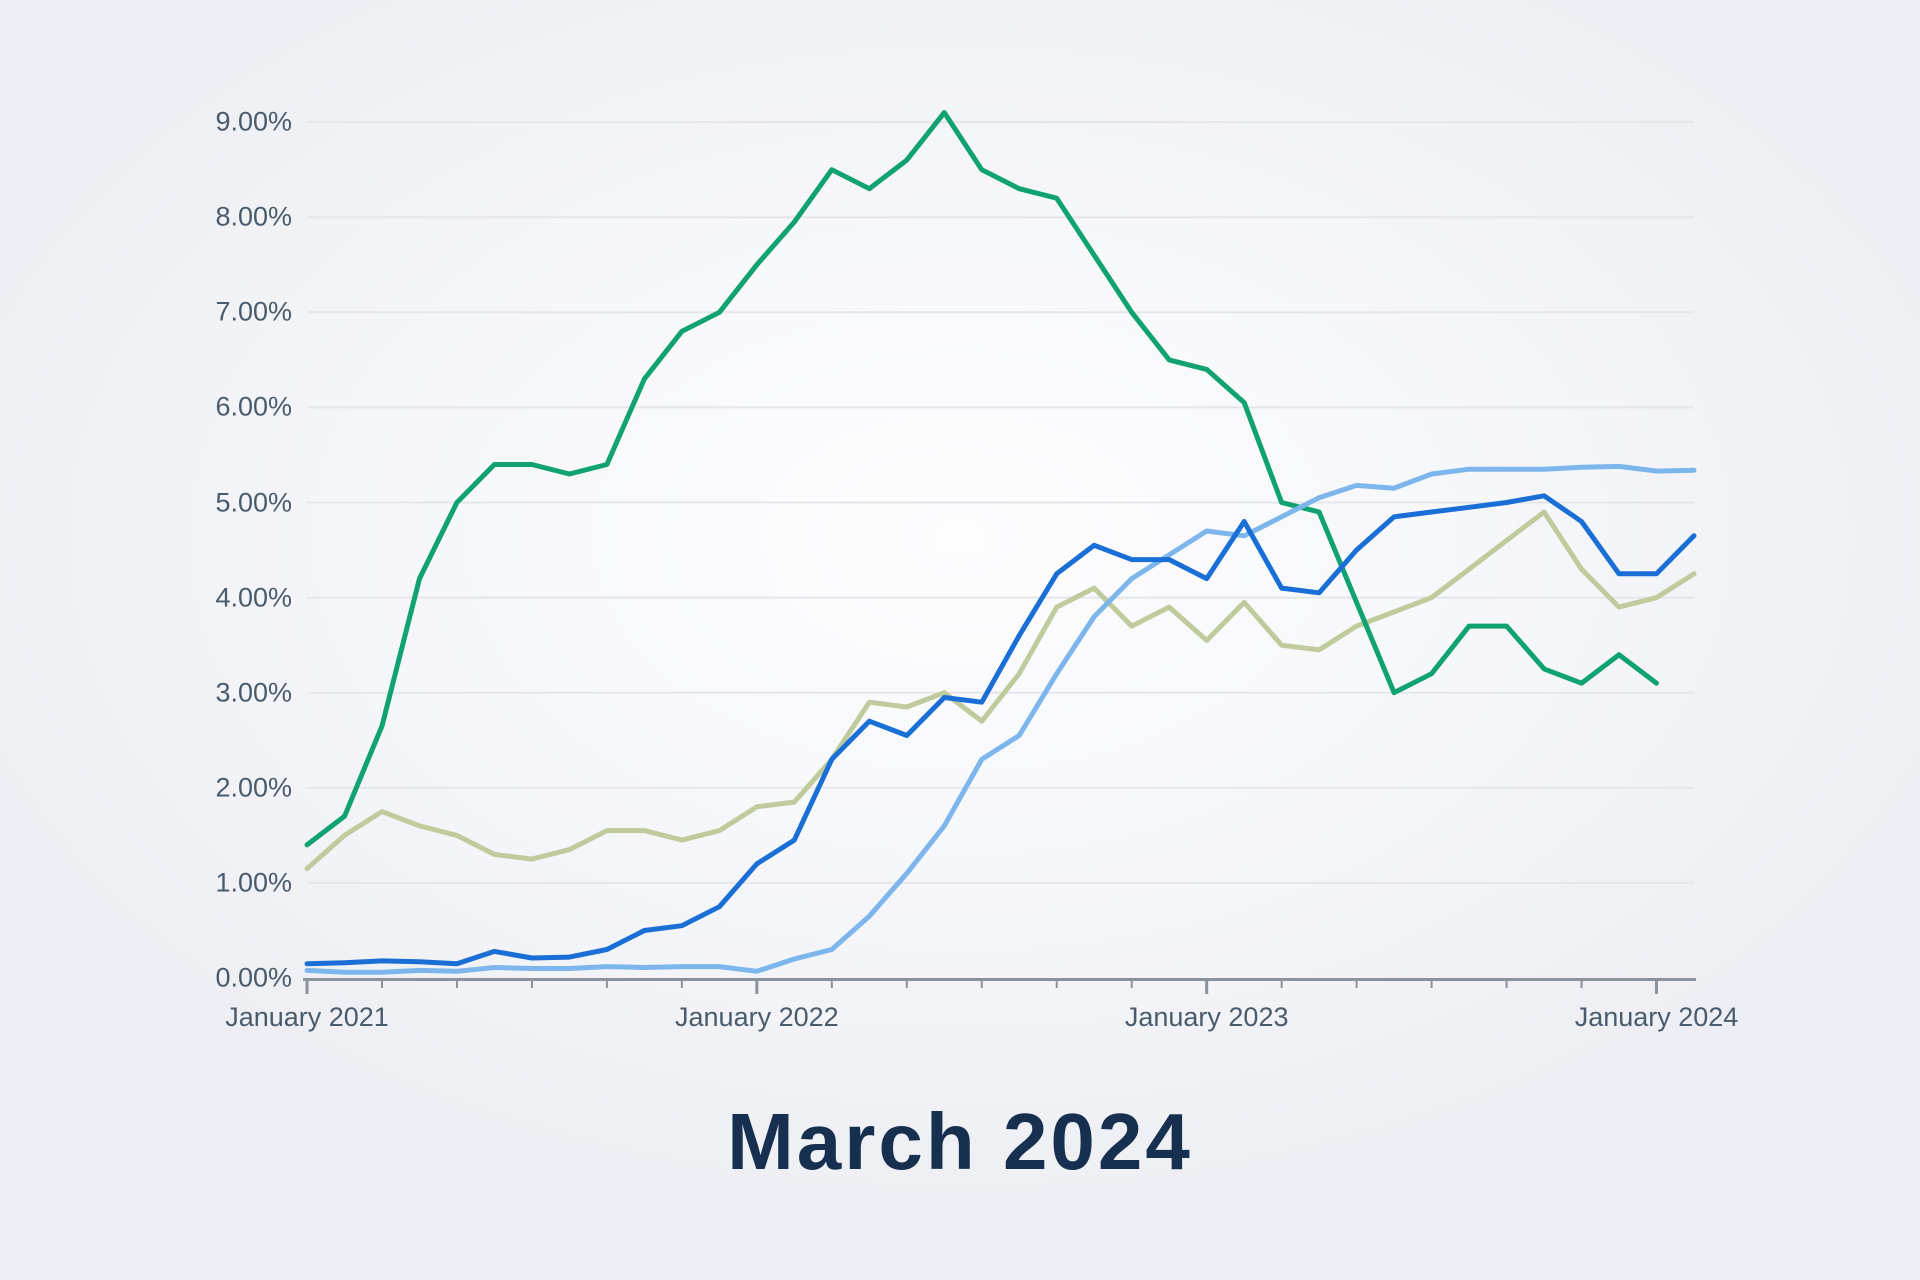 This screenshot has height=1280, width=1920. Describe the element at coordinates (253, 882) in the screenshot. I see `y-axis-tick-label: 1.00%` at that location.